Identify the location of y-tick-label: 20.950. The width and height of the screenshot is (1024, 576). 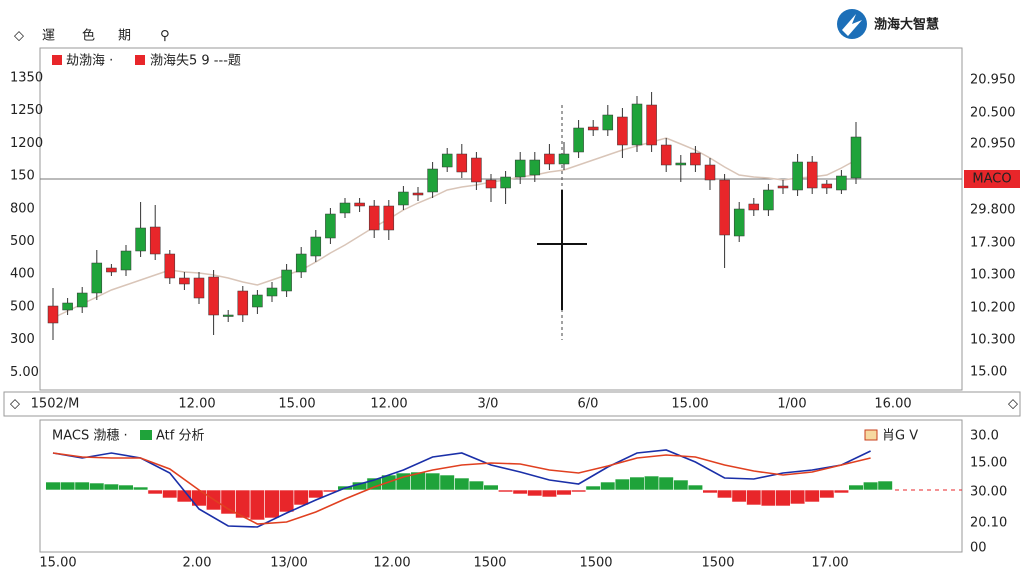
(993, 80).